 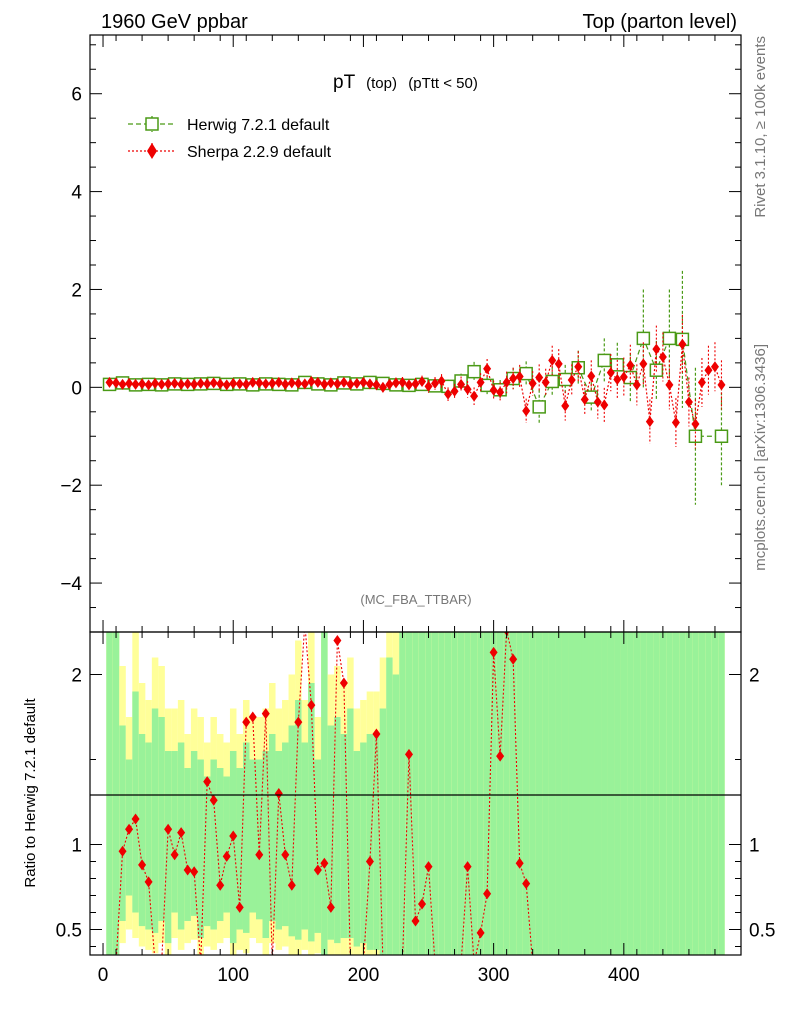 What do you see at coordinates (71, 486) in the screenshot?
I see `main-y-tick-label: −2` at bounding box center [71, 486].